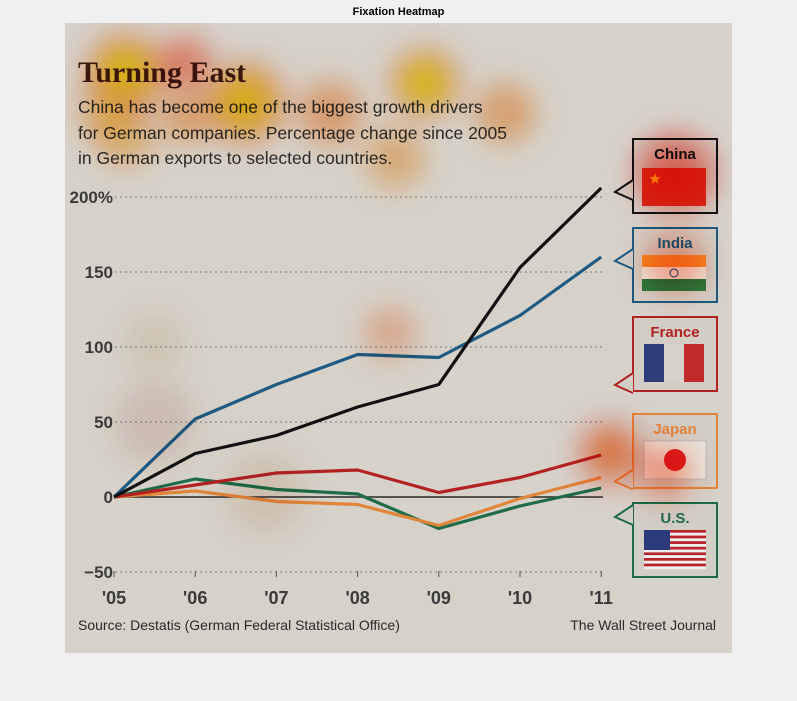  I want to click on legend-item-france: France, so click(665, 355).